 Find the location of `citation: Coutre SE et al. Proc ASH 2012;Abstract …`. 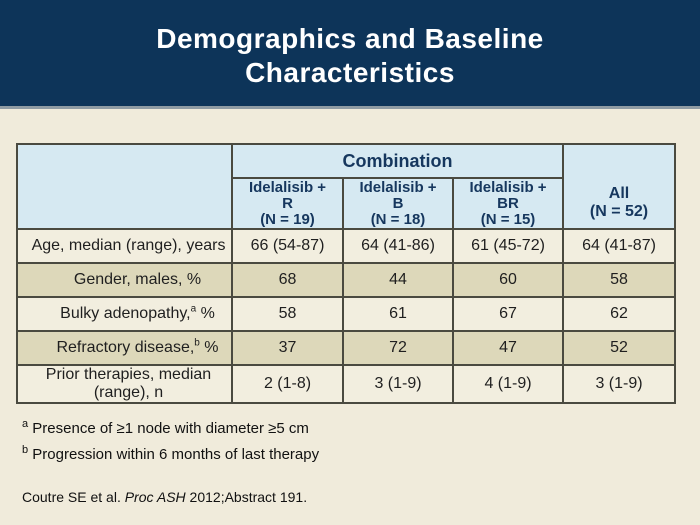

citation: Coutre SE et al. Proc ASH 2012;Abstract … is located at coordinates (165, 497).